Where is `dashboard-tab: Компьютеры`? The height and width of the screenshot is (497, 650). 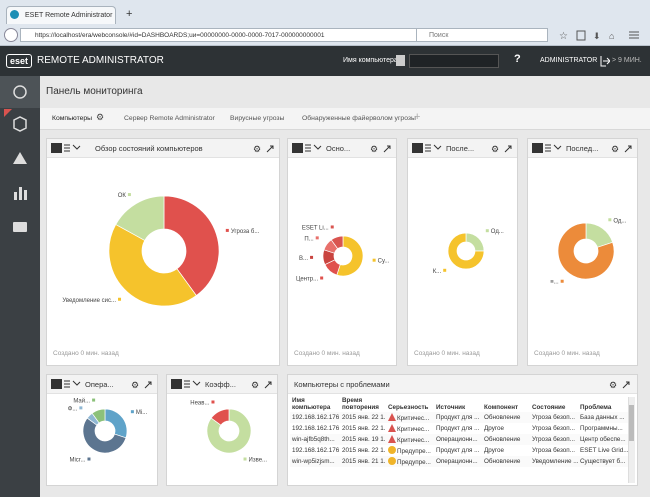
dashboard-tab: Компьютеры is located at coordinates (72, 118).